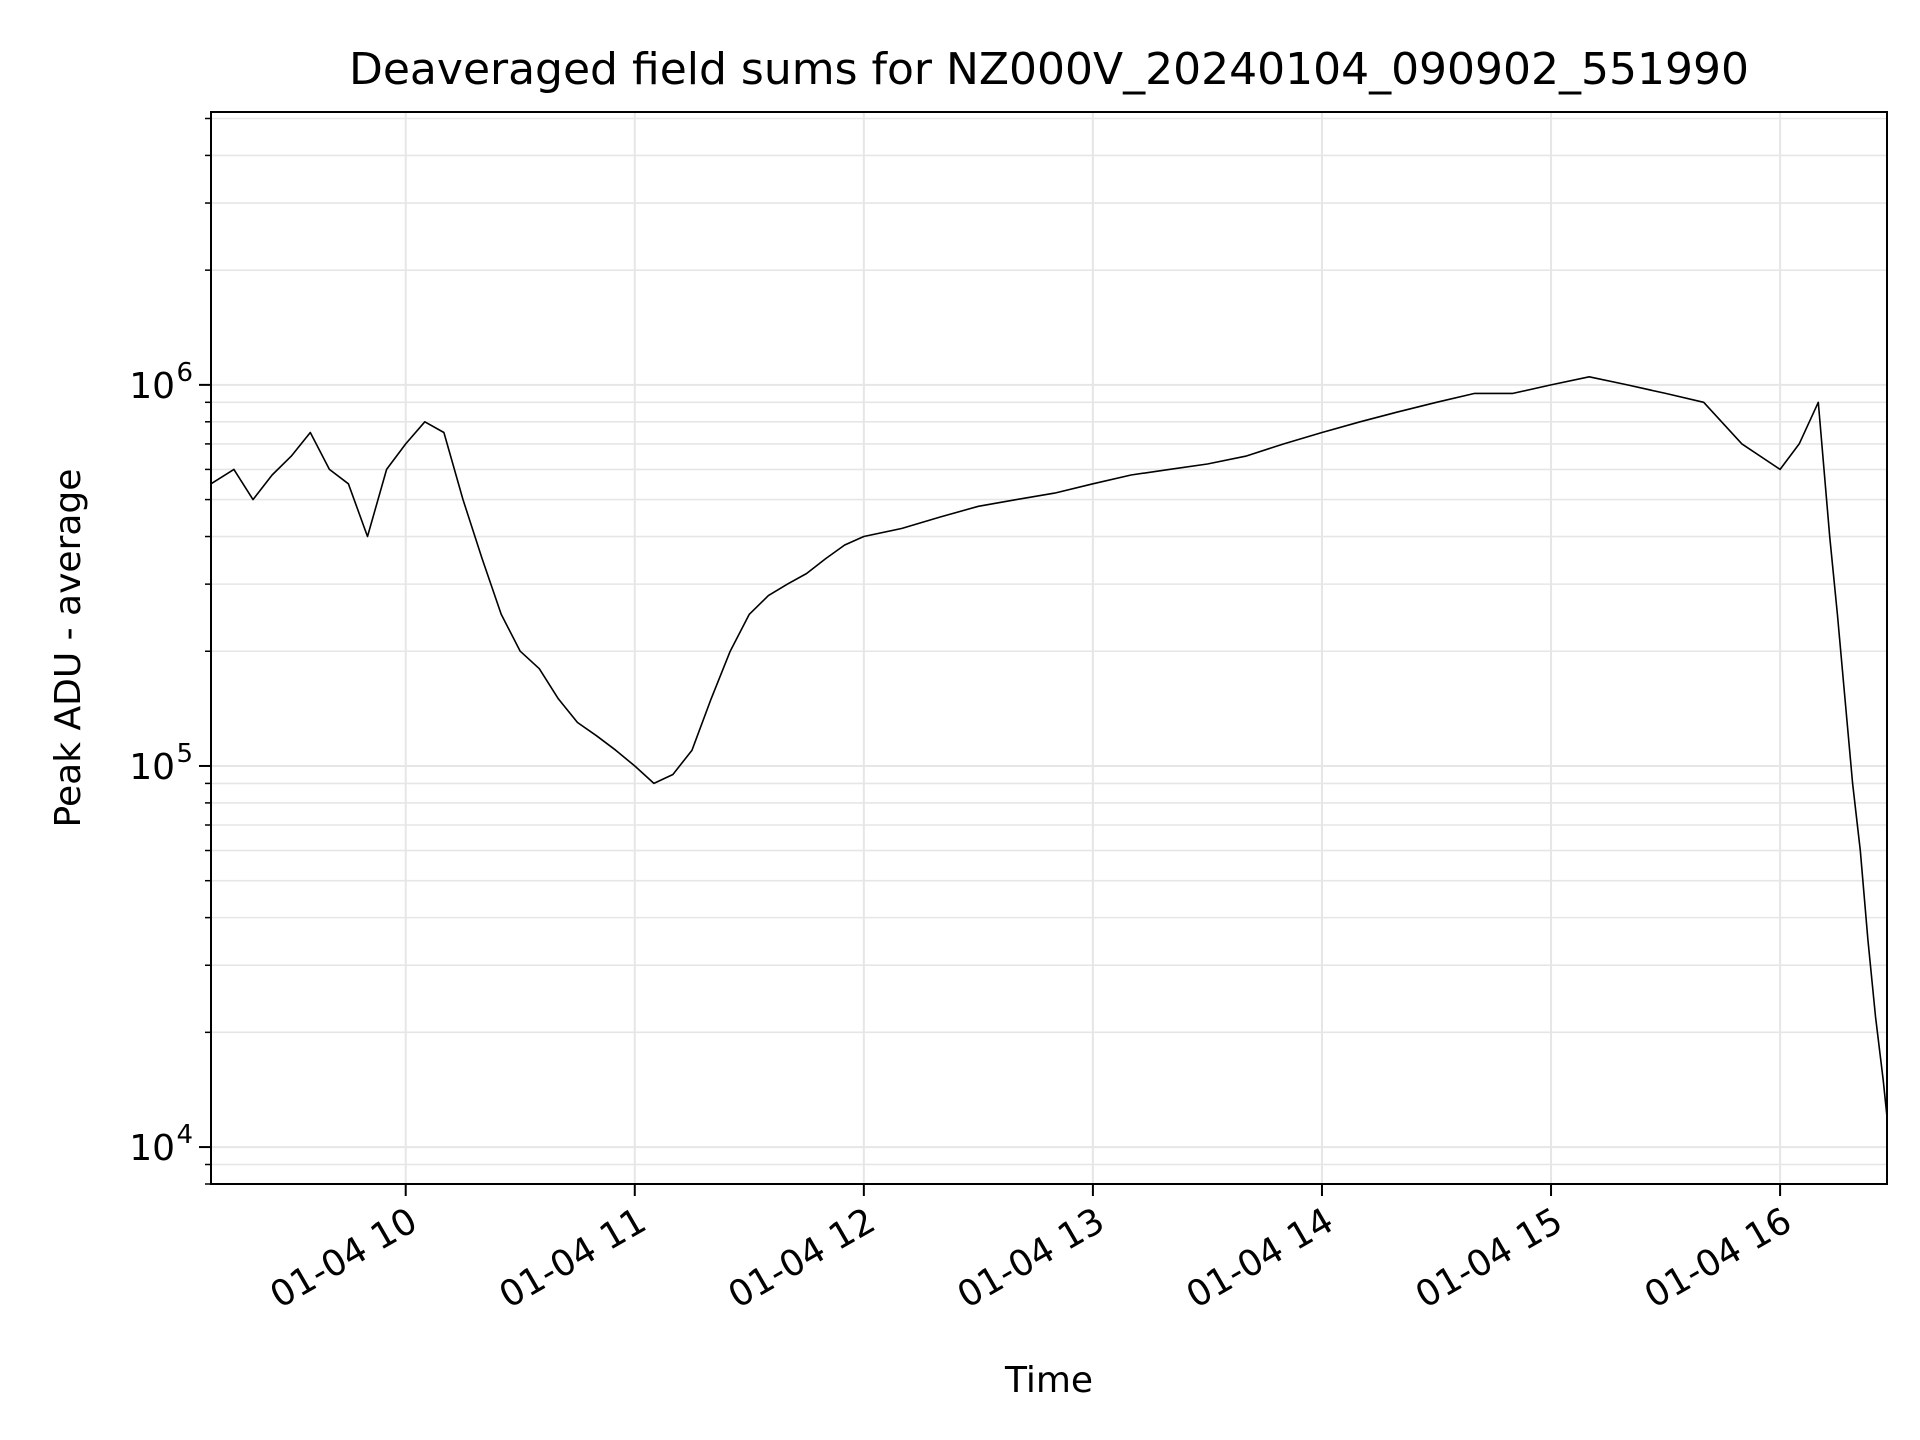 The image size is (1920, 1440). I want to click on x-tick-label: 01-04 15, so click(1489, 1258).